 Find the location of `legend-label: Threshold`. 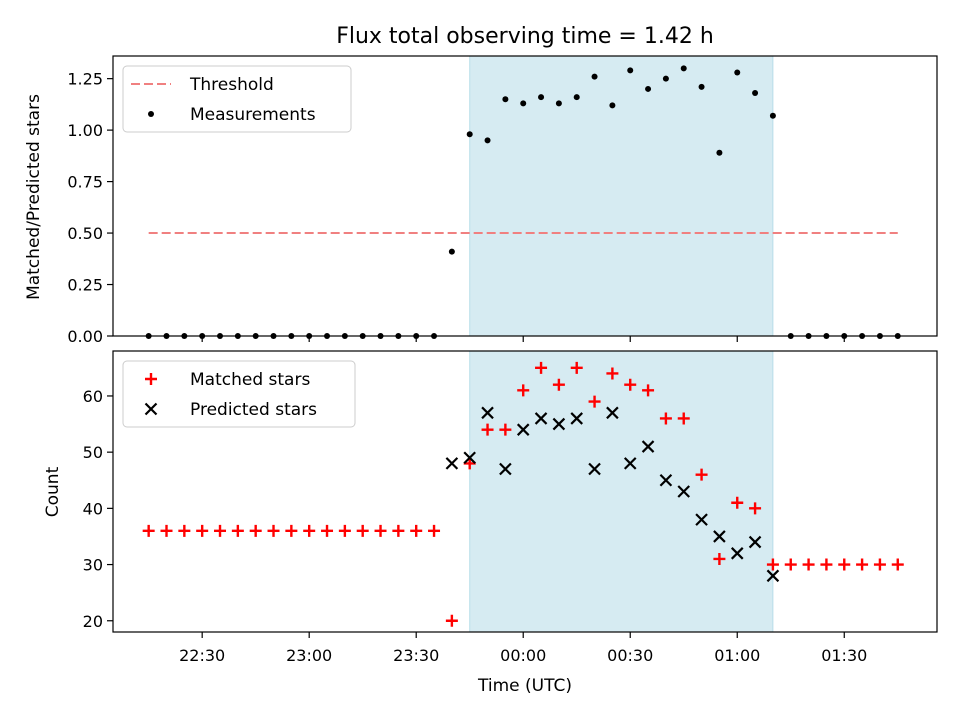

legend-label: Threshold is located at coordinates (231, 85).